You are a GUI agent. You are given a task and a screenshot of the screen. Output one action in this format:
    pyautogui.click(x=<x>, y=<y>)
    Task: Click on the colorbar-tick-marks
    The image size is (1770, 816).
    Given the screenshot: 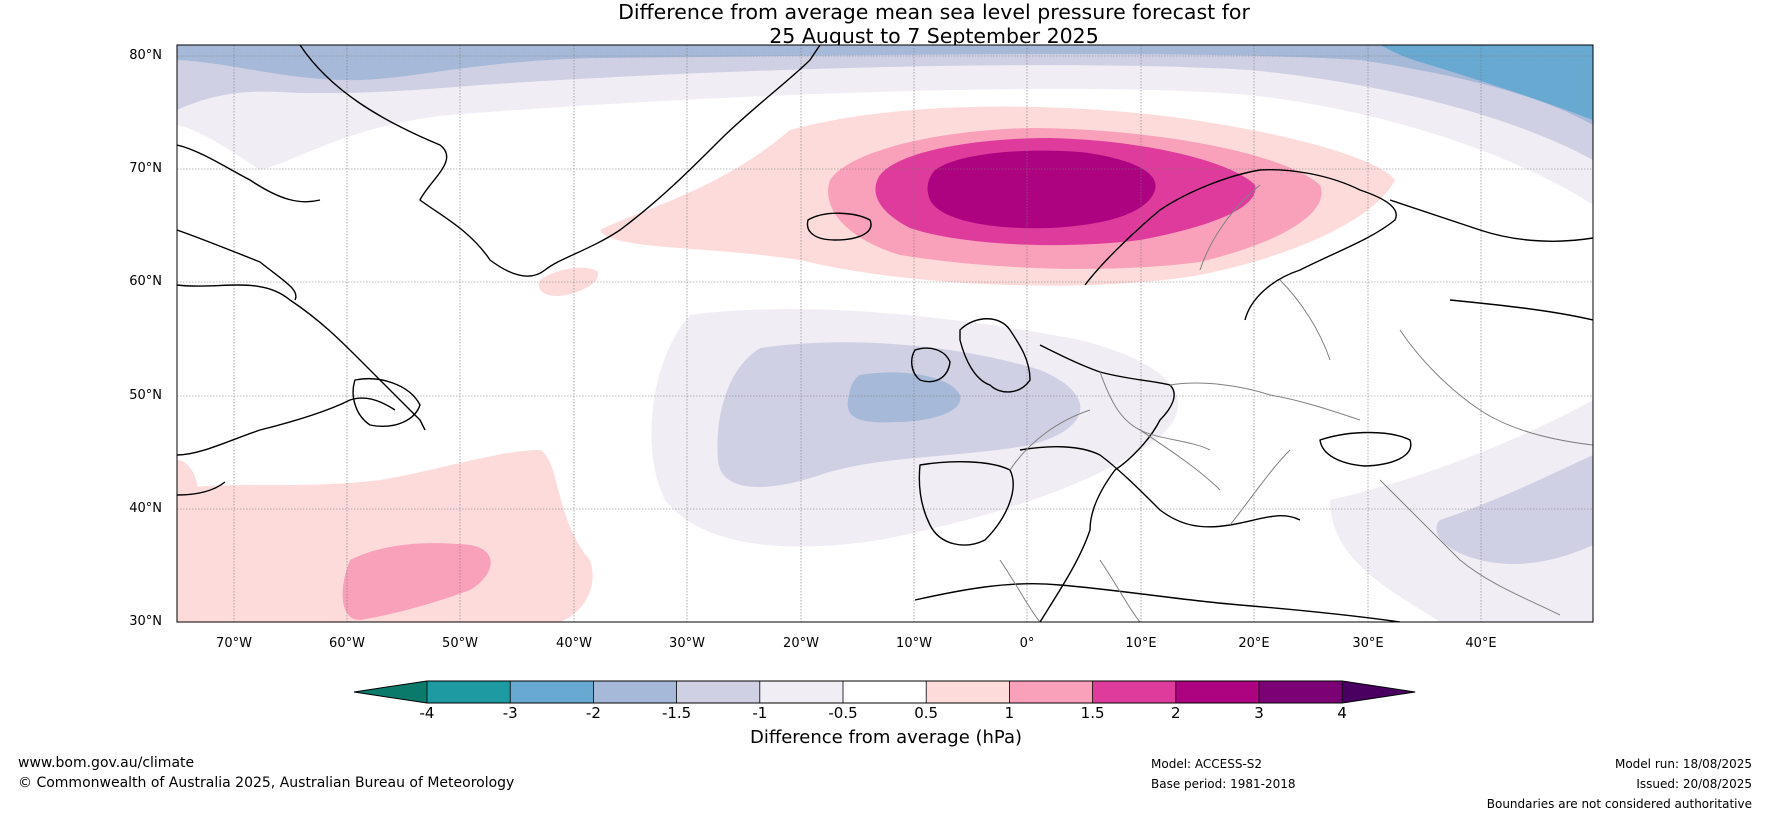 What is the action you would take?
    pyautogui.click(x=884, y=692)
    